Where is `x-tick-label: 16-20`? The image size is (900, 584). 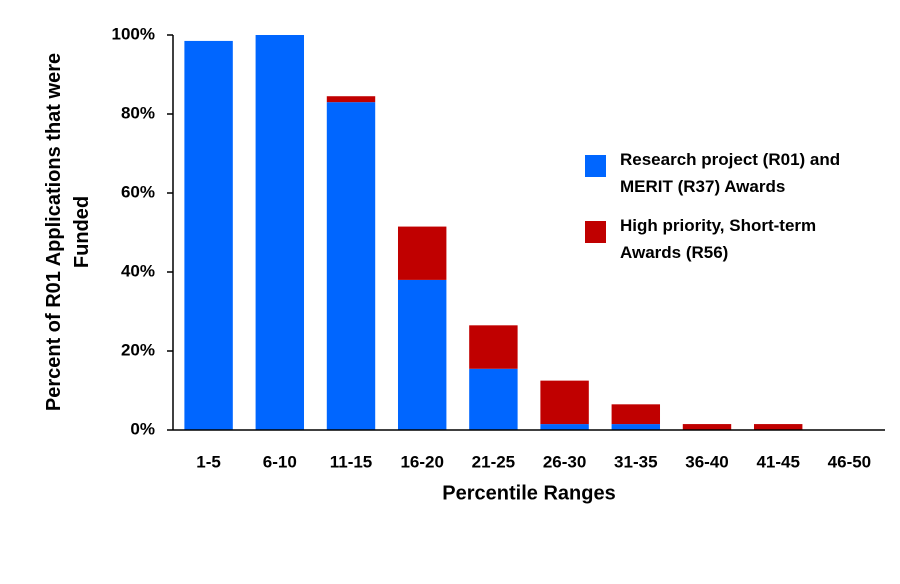
x-tick-label: 16-20 is located at coordinates (421, 461).